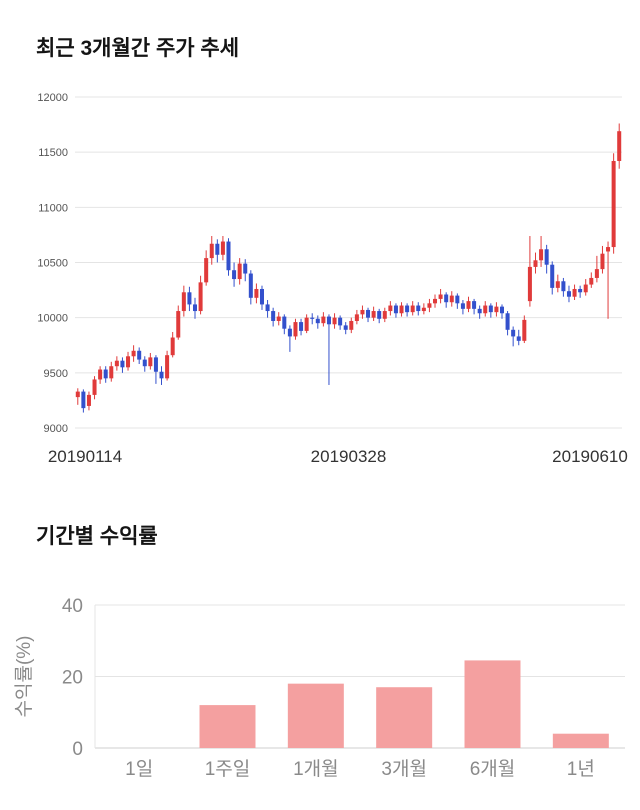 Image resolution: width=640 pixels, height=810 pixels. What do you see at coordinates (52, 264) in the screenshot?
I see `y-axis-tick-label: 10500` at bounding box center [52, 264].